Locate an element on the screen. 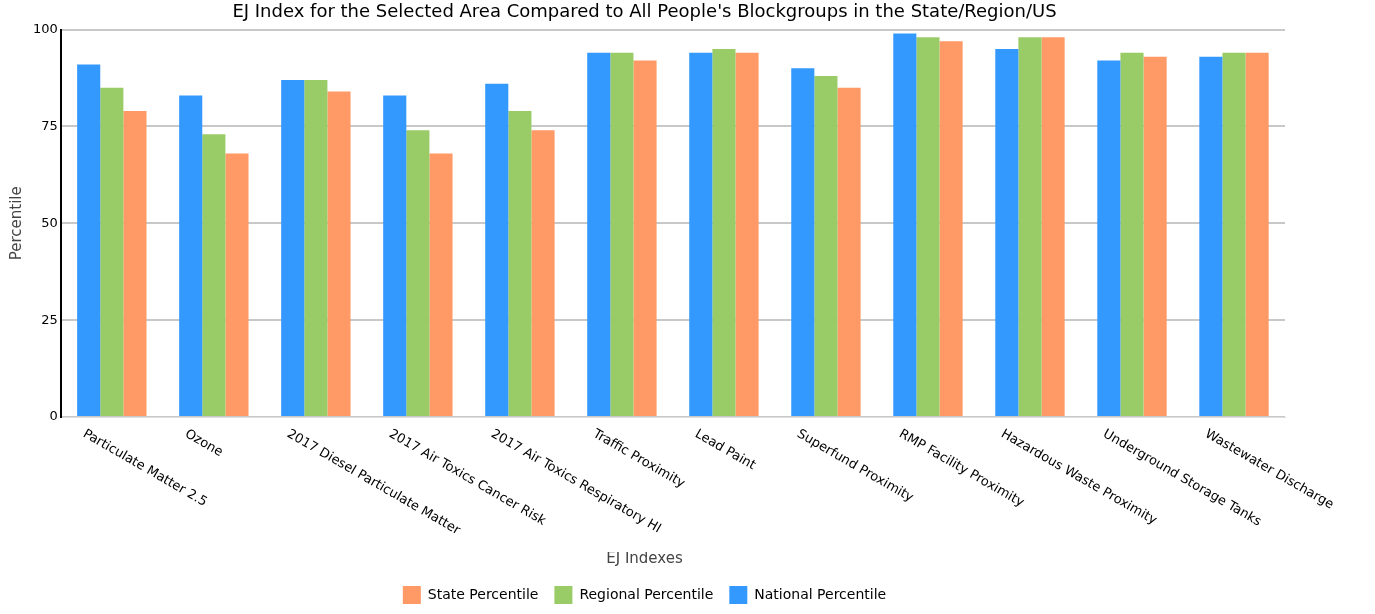 This screenshot has height=614, width=1375. y-tick-label: 100 is located at coordinates (45, 28).